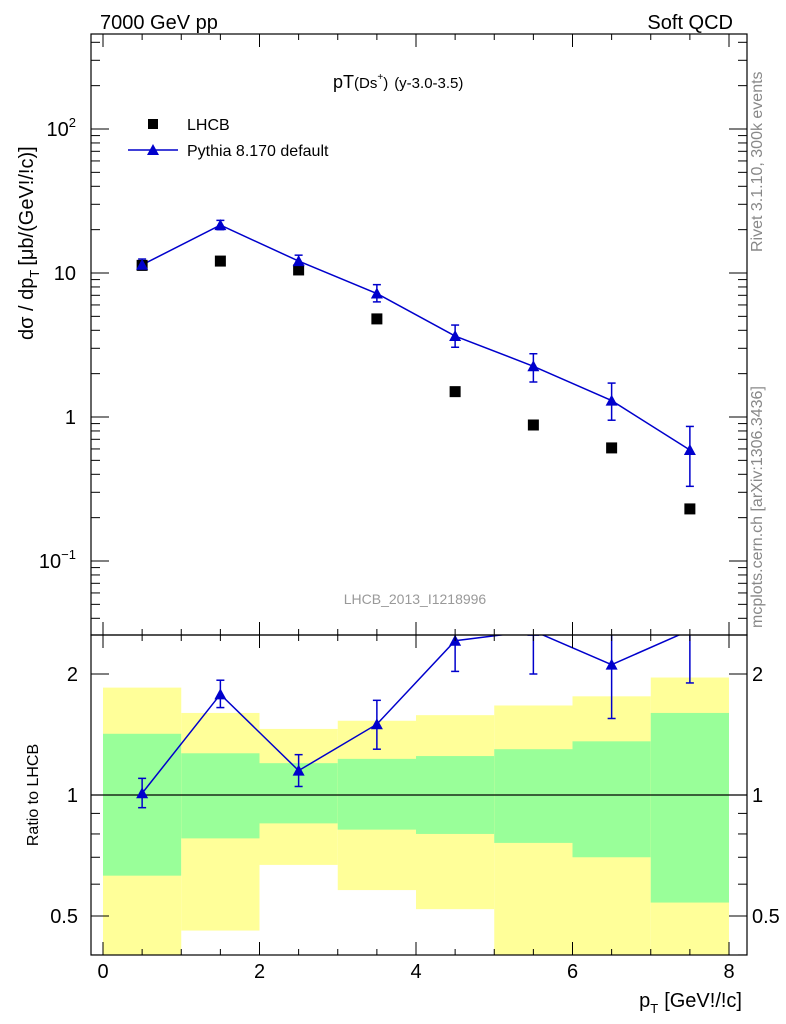  I want to click on ratio-y-tick-label-left: 1, so click(72, 796).